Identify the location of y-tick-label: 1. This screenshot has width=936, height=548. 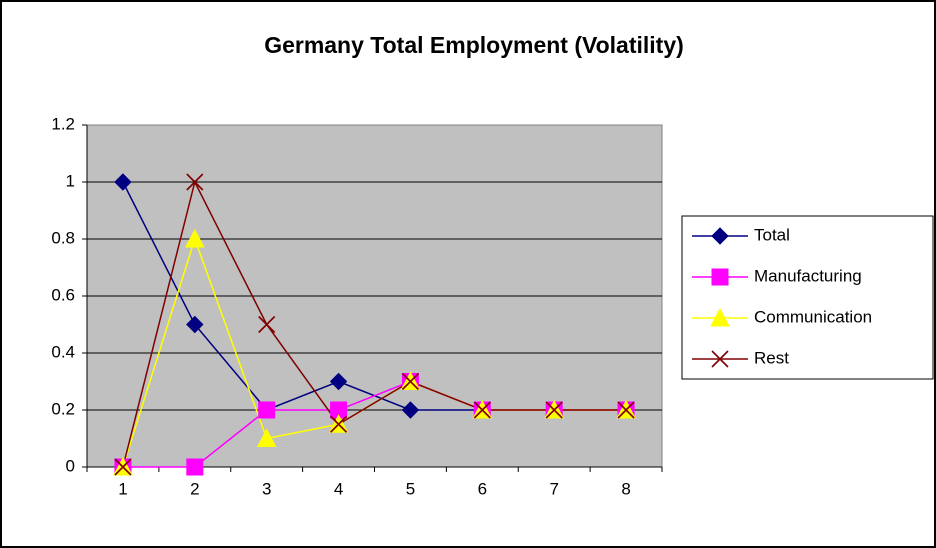
(70, 180).